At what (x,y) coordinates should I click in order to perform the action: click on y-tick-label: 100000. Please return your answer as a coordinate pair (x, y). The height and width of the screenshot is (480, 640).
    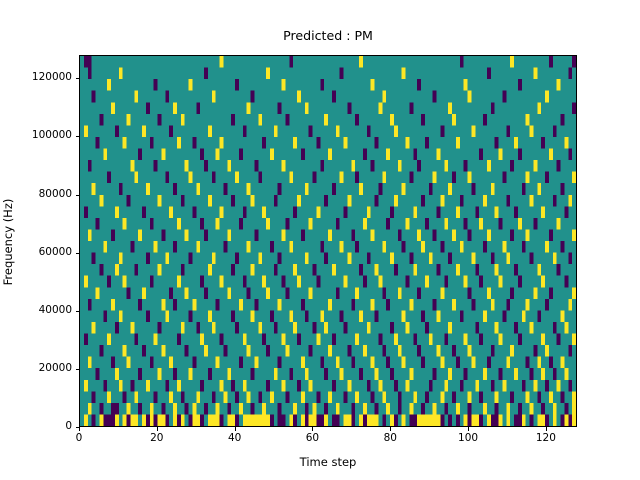
    Looking at the image, I should click on (51, 135).